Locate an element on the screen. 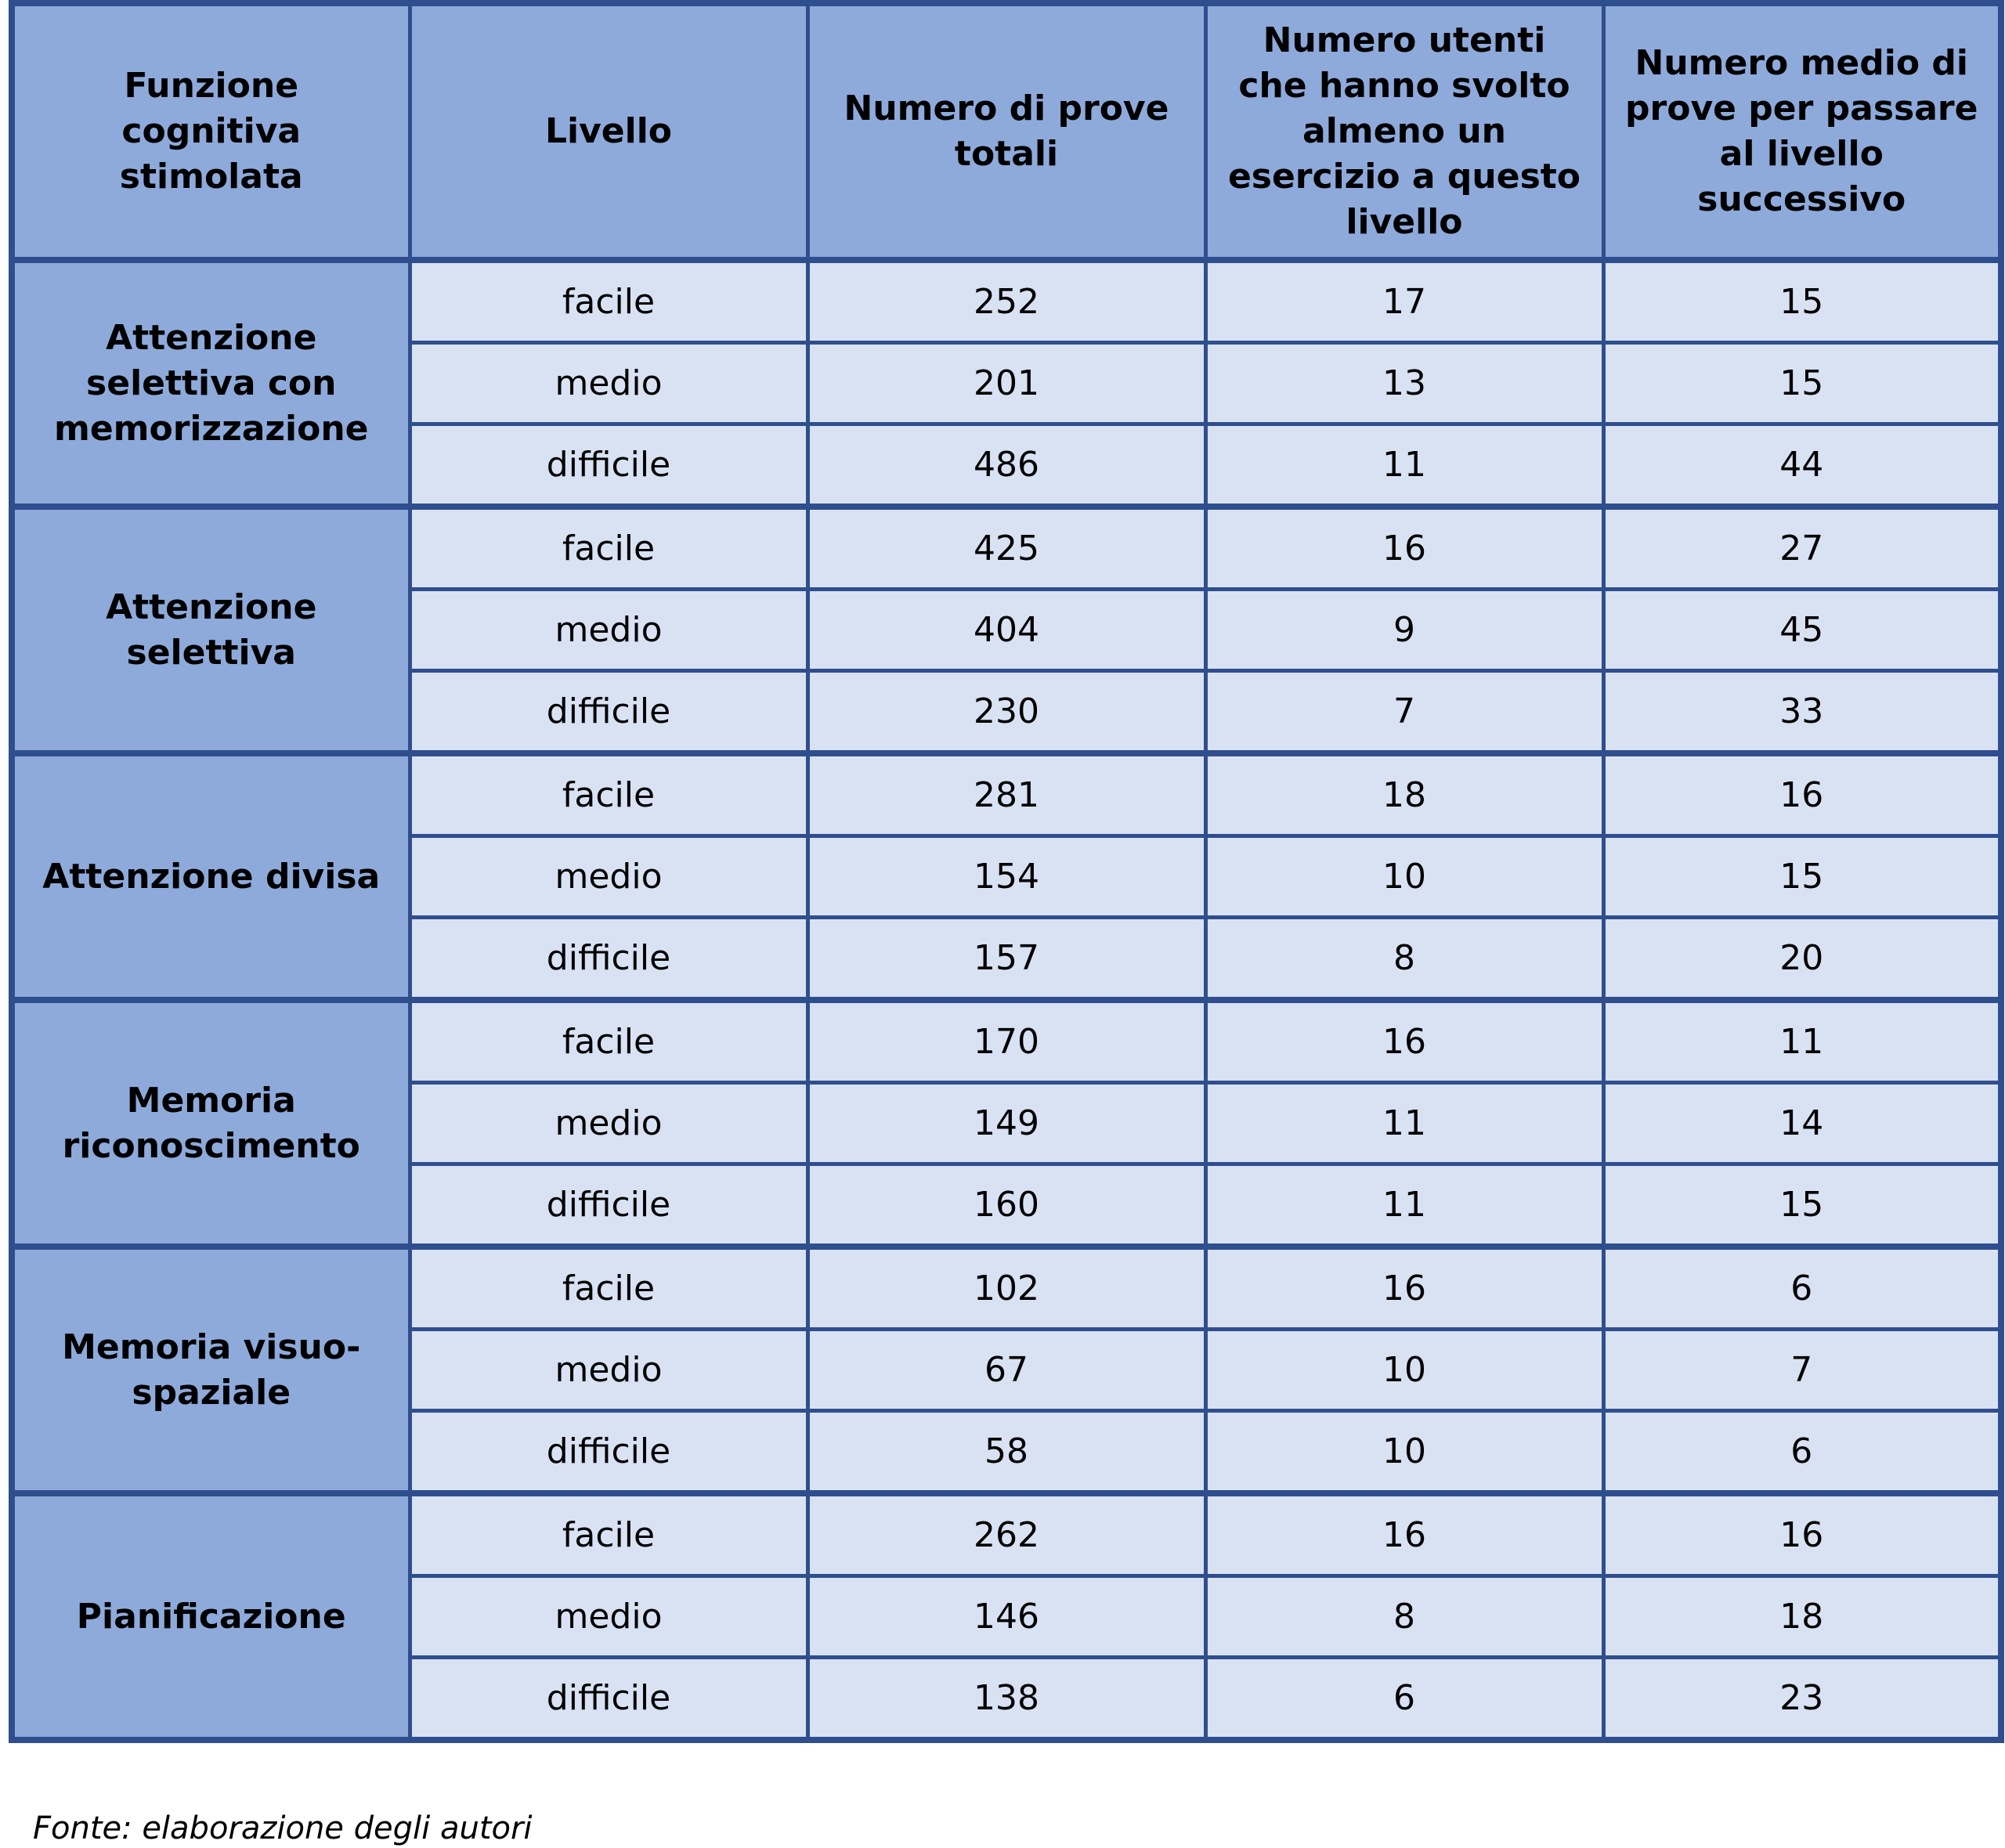 The image size is (2005, 1848). table-row: Memoria riconoscimento facile 170 16 11 is located at coordinates (1006, 1123).